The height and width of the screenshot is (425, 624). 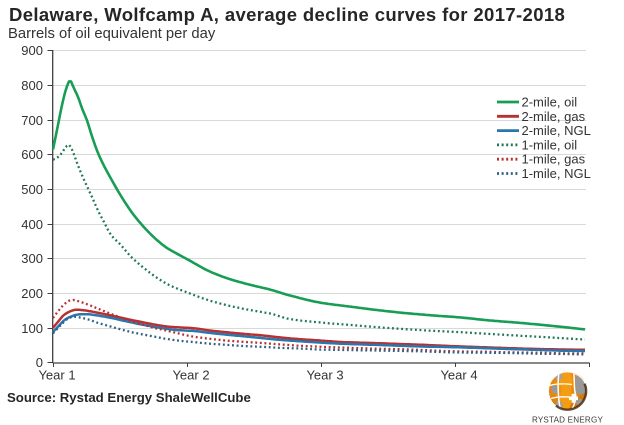 I want to click on svg-text: 1-mile, gas, so click(x=554, y=159).